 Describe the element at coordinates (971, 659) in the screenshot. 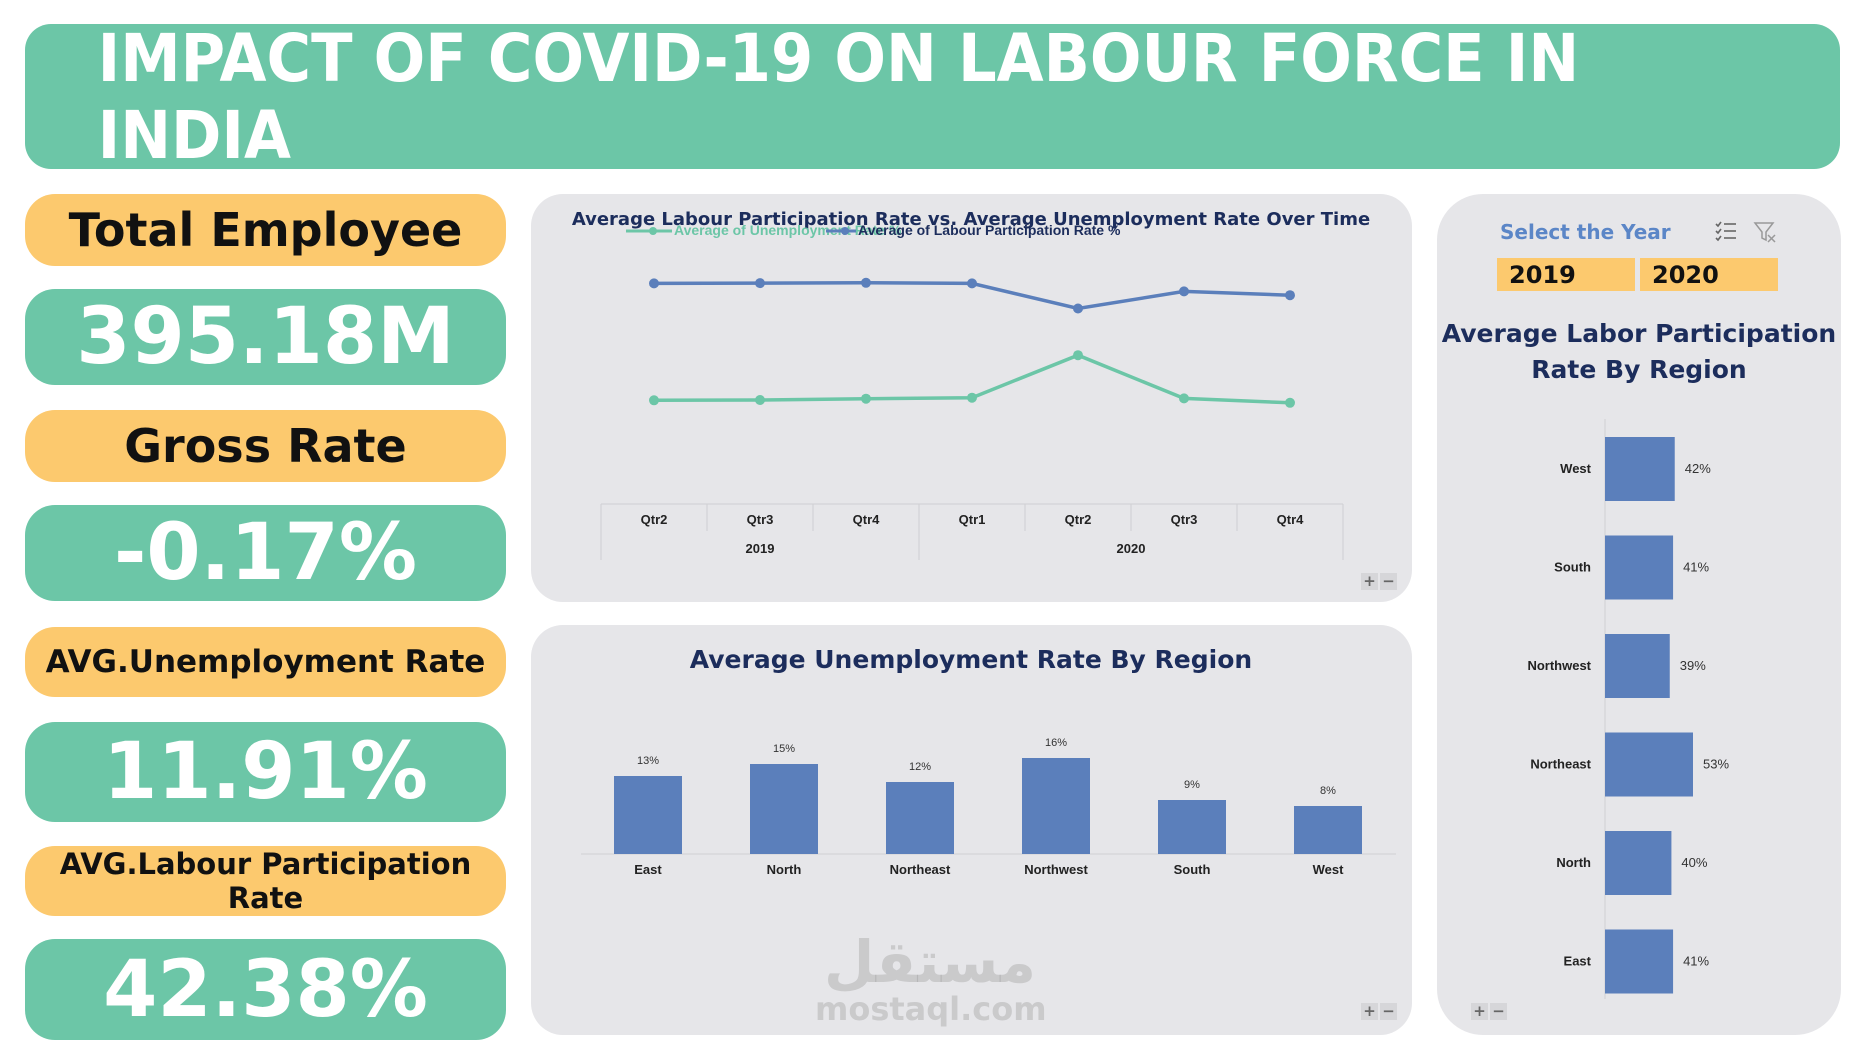

I see `bar-chart-title: Average Unemployment Rate By Region` at that location.